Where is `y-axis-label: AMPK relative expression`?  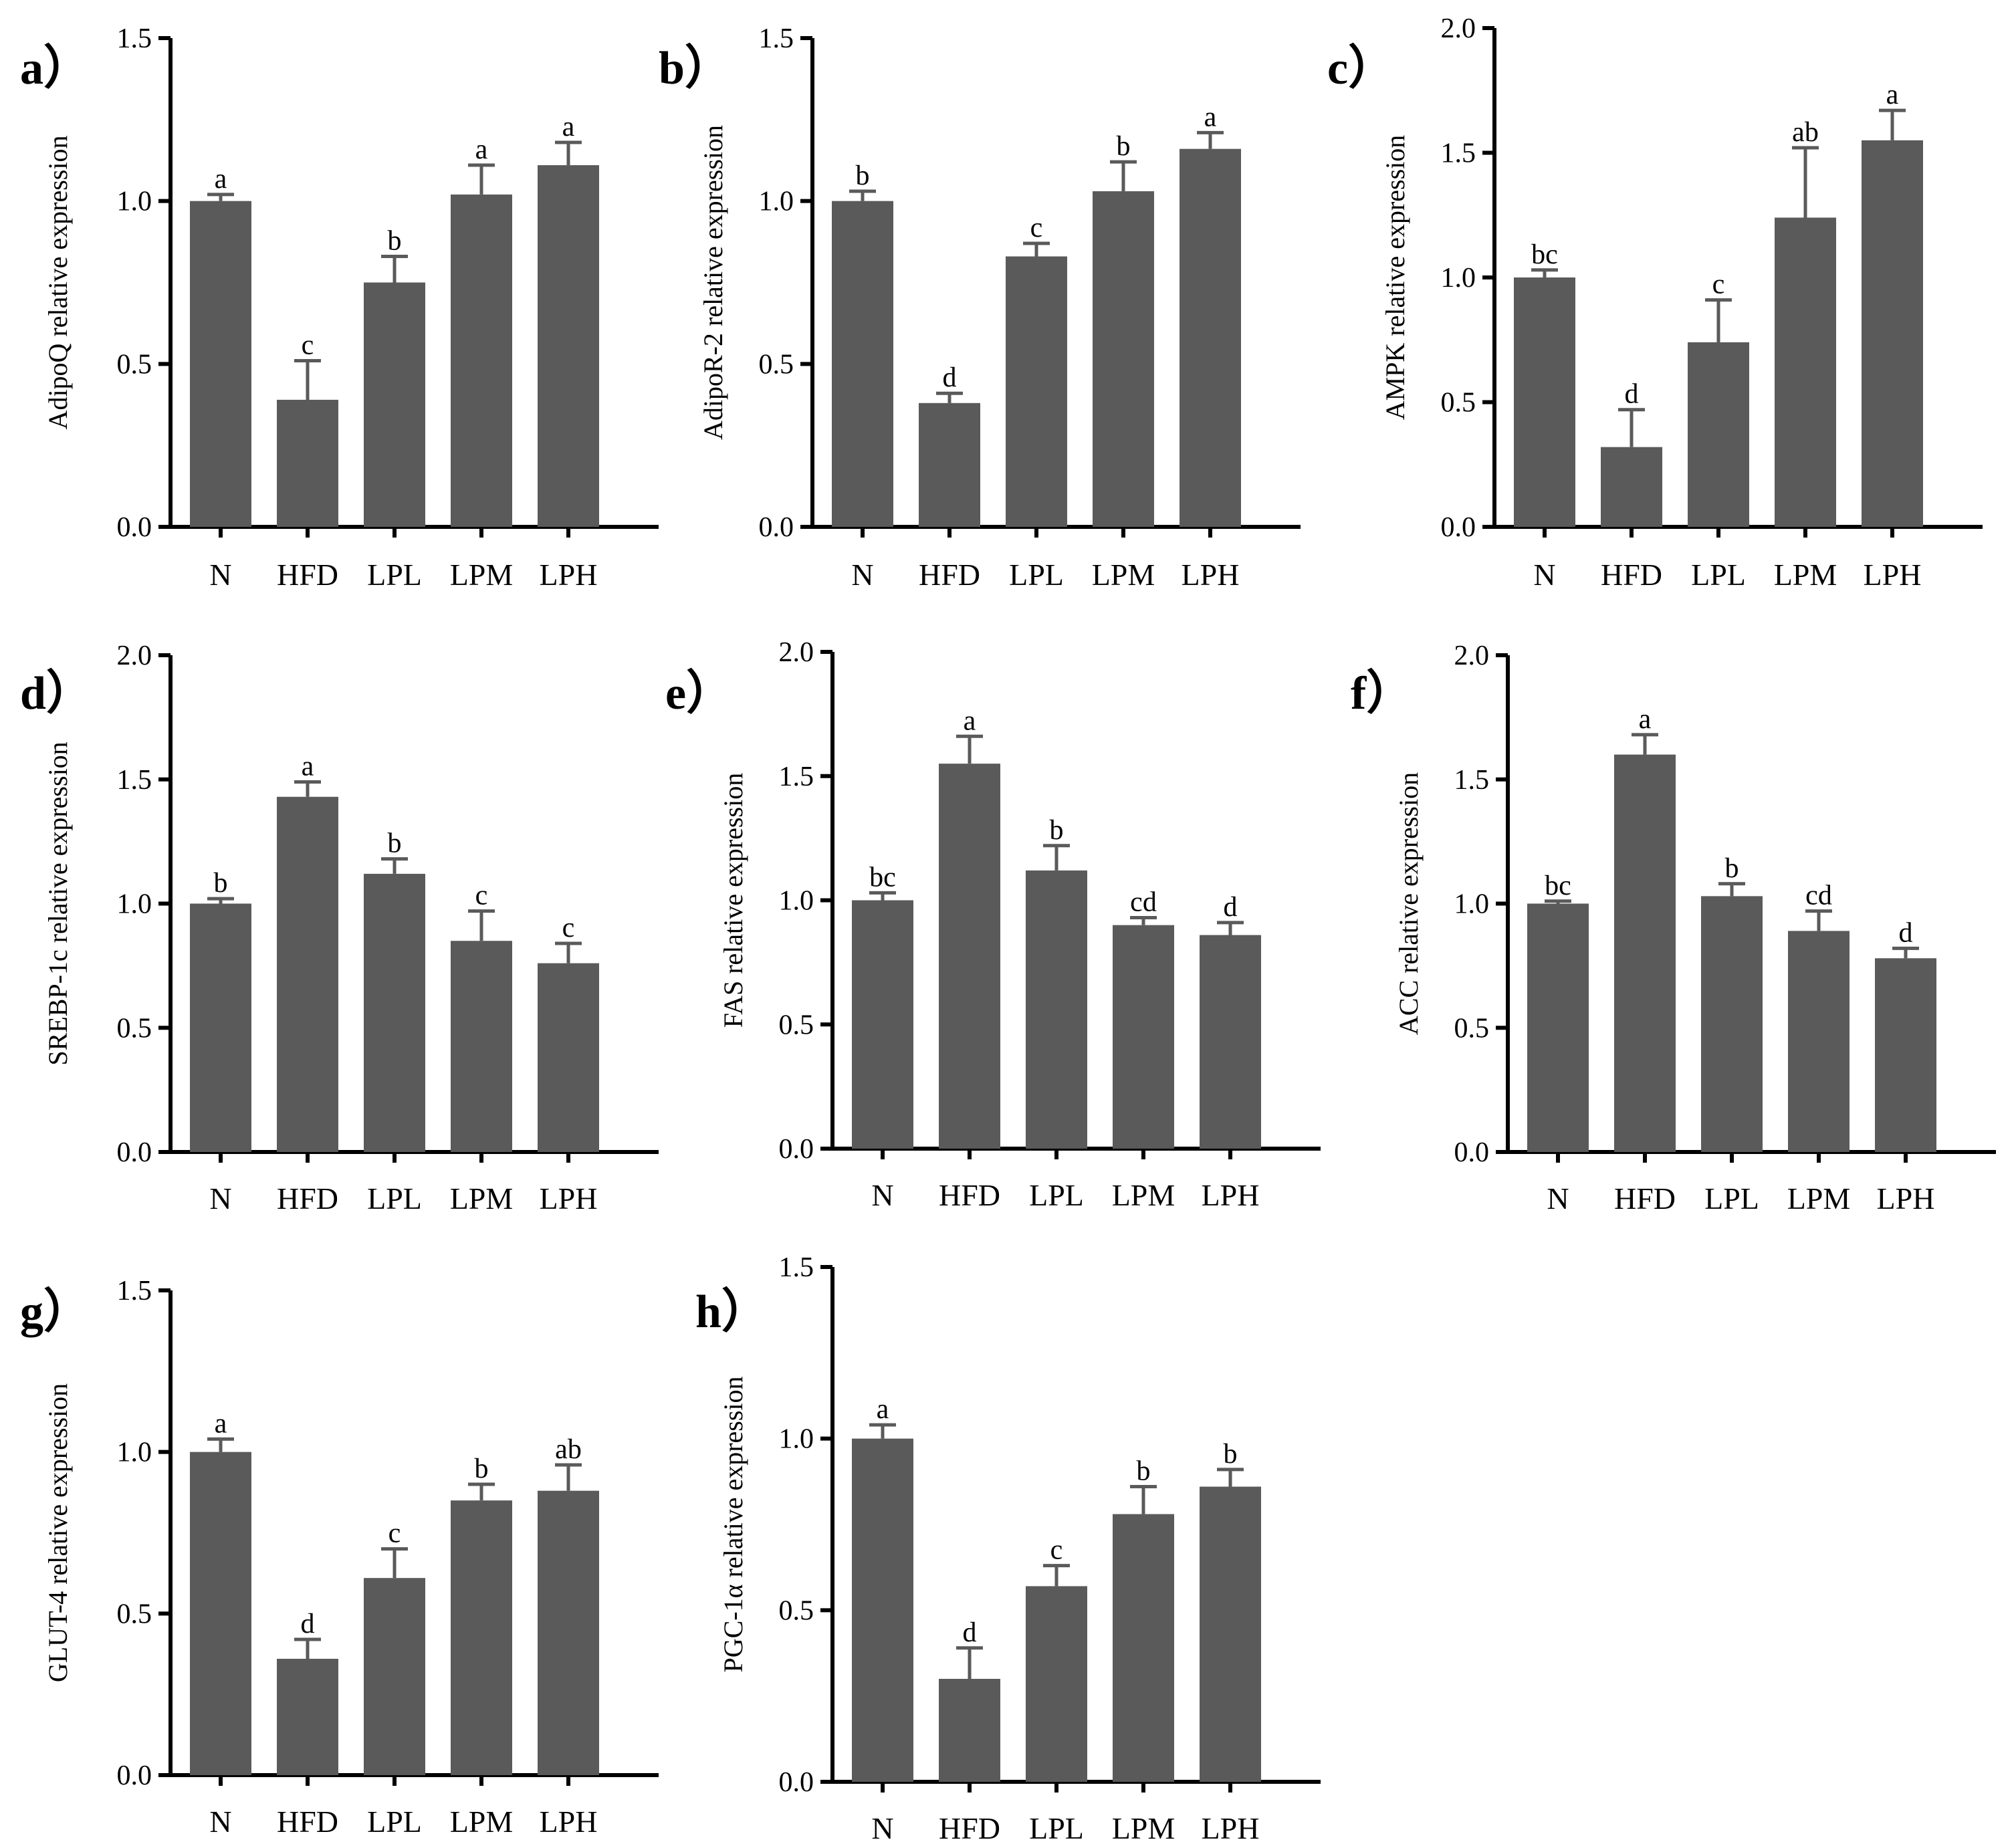
y-axis-label: AMPK relative expression is located at coordinates (1395, 278).